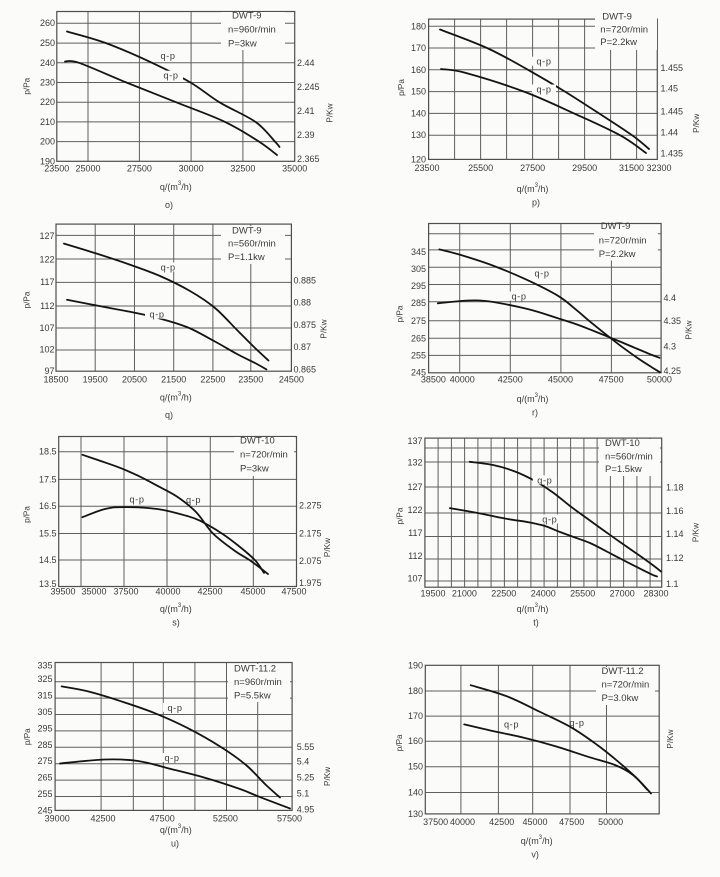 The image size is (720, 877). I want to click on svg-text: 230, so click(47, 83).